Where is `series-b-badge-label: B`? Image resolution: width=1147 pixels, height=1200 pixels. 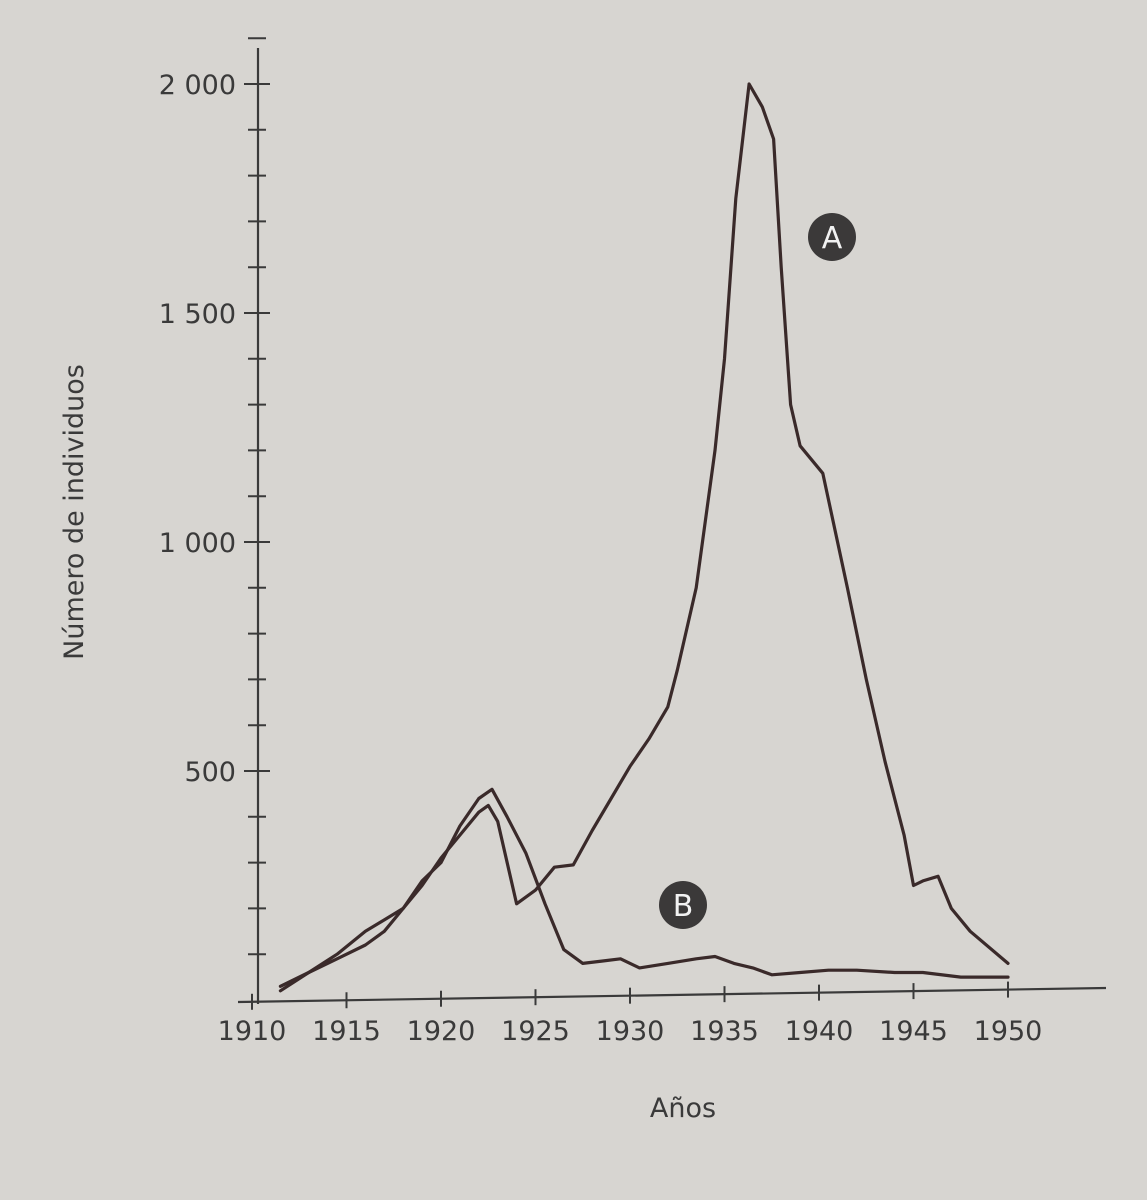 series-b-badge-label: B is located at coordinates (683, 906).